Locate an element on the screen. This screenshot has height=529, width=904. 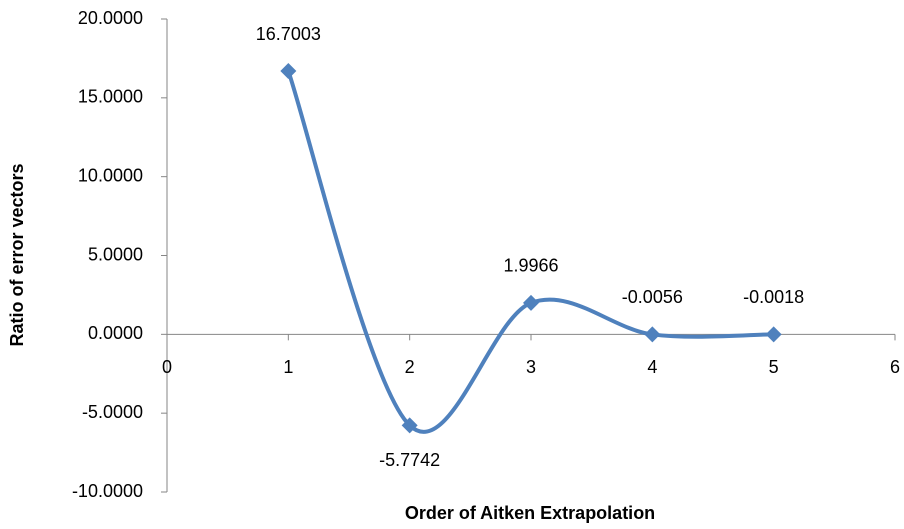
y-tick-label: -5.0000 is located at coordinates (112, 412).